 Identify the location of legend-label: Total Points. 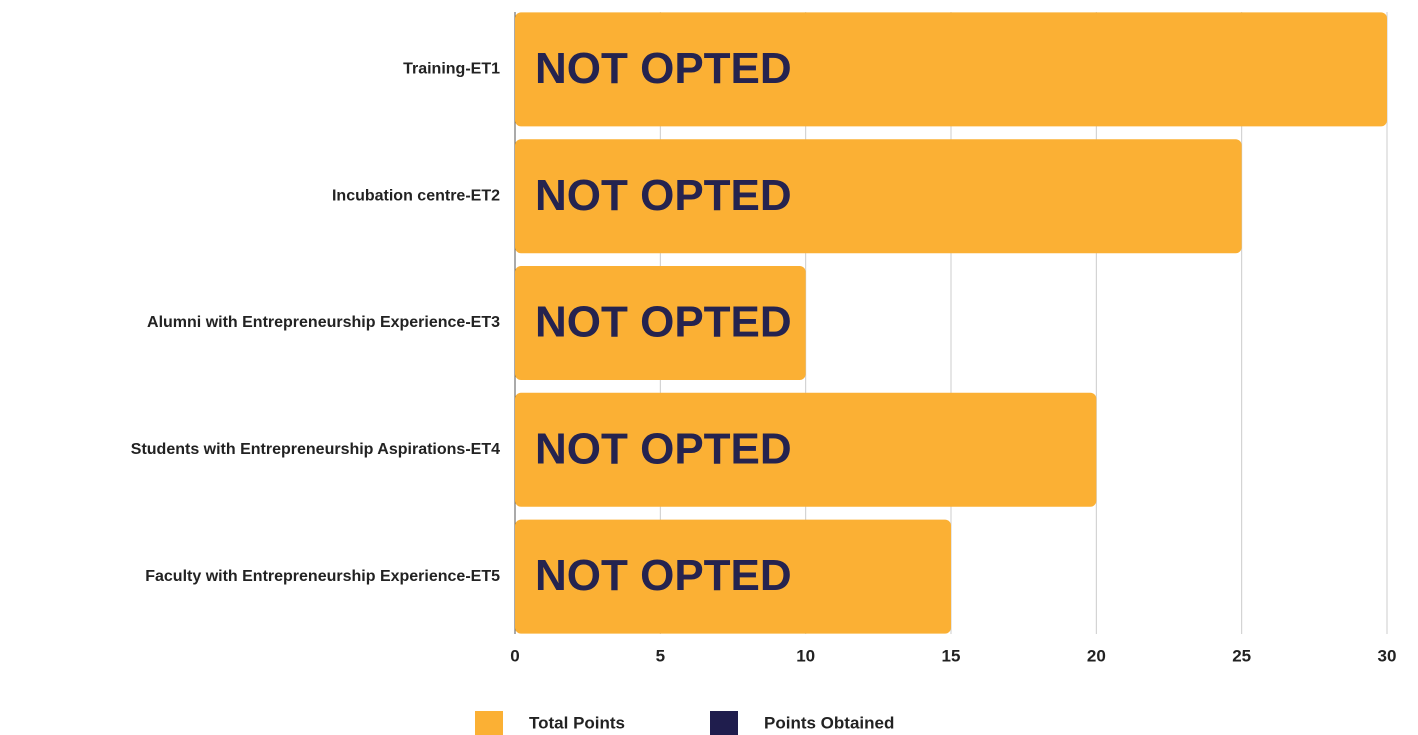
(577, 722).